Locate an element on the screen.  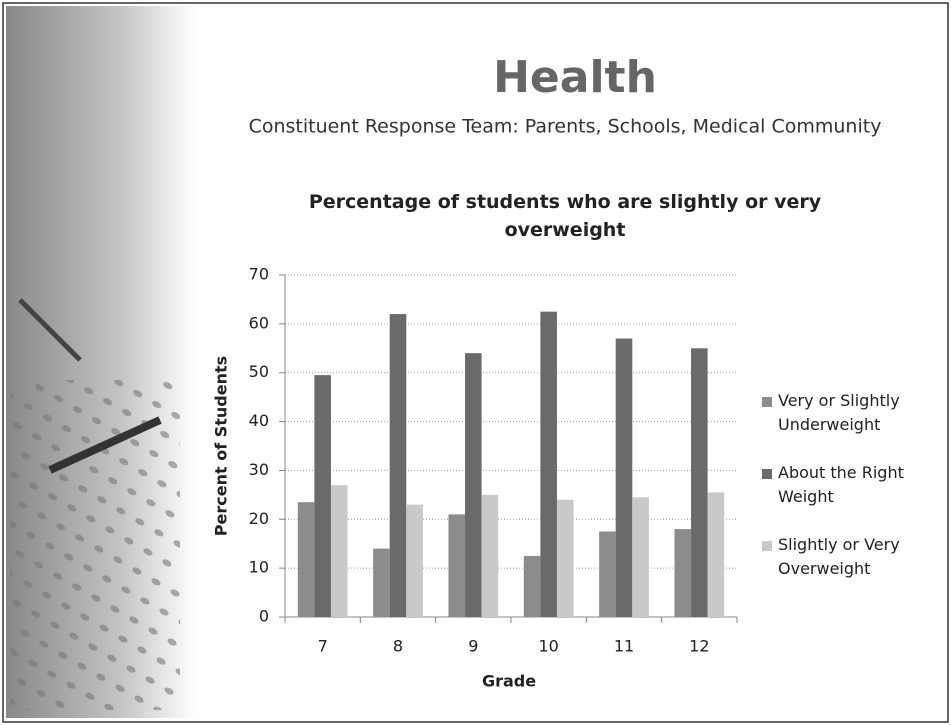
x-tick-label: 11 is located at coordinates (624, 646).